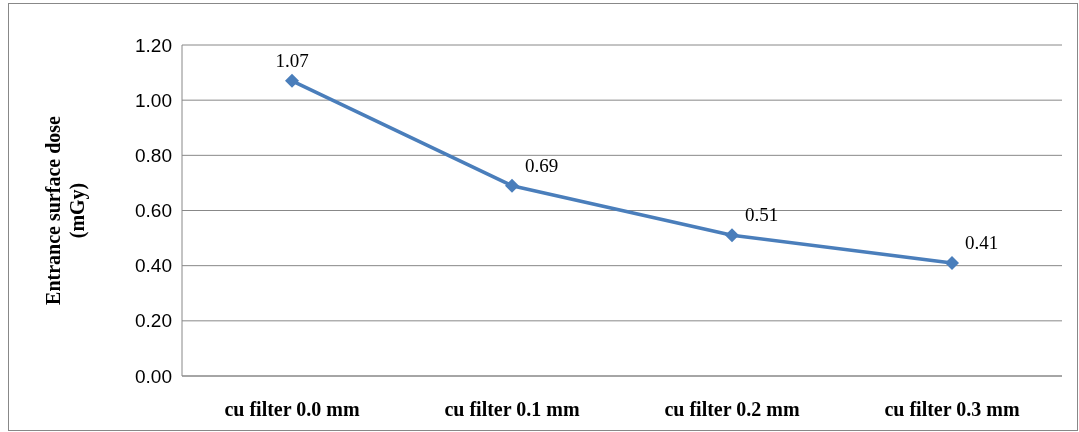 Image resolution: width=1079 pixels, height=432 pixels. What do you see at coordinates (153, 45) in the screenshot?
I see `y-tick-label: 1.20` at bounding box center [153, 45].